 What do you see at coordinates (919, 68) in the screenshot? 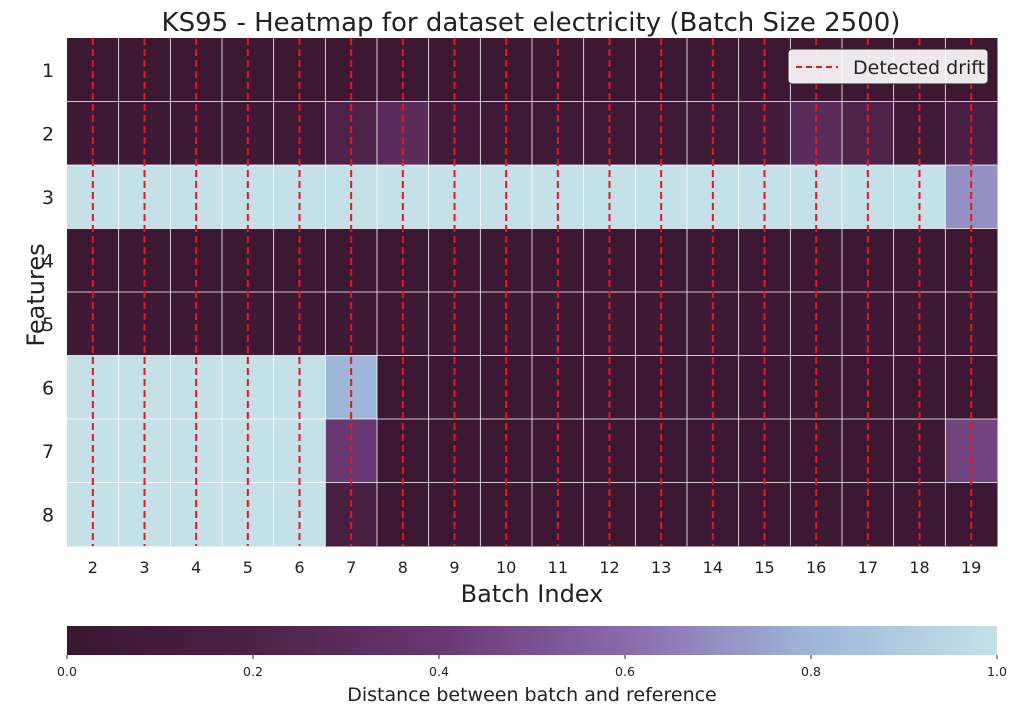
I see `legend-label: Detected drift` at bounding box center [919, 68].